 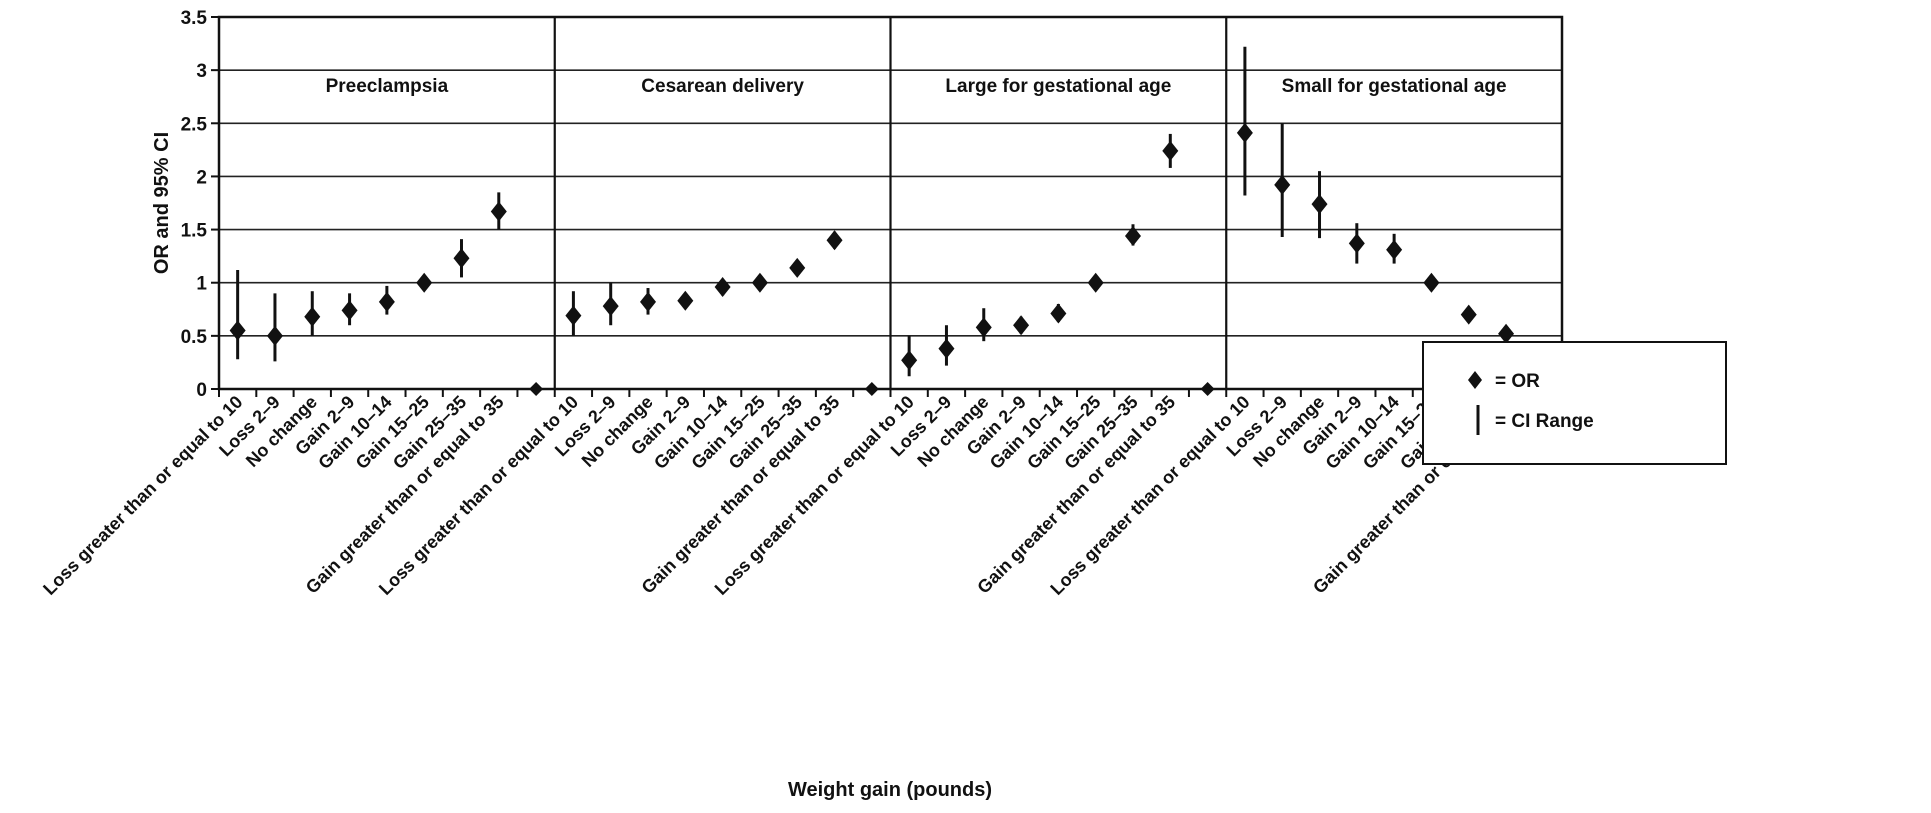 What do you see at coordinates (201, 177) in the screenshot?
I see `y-tick-label: 2` at bounding box center [201, 177].